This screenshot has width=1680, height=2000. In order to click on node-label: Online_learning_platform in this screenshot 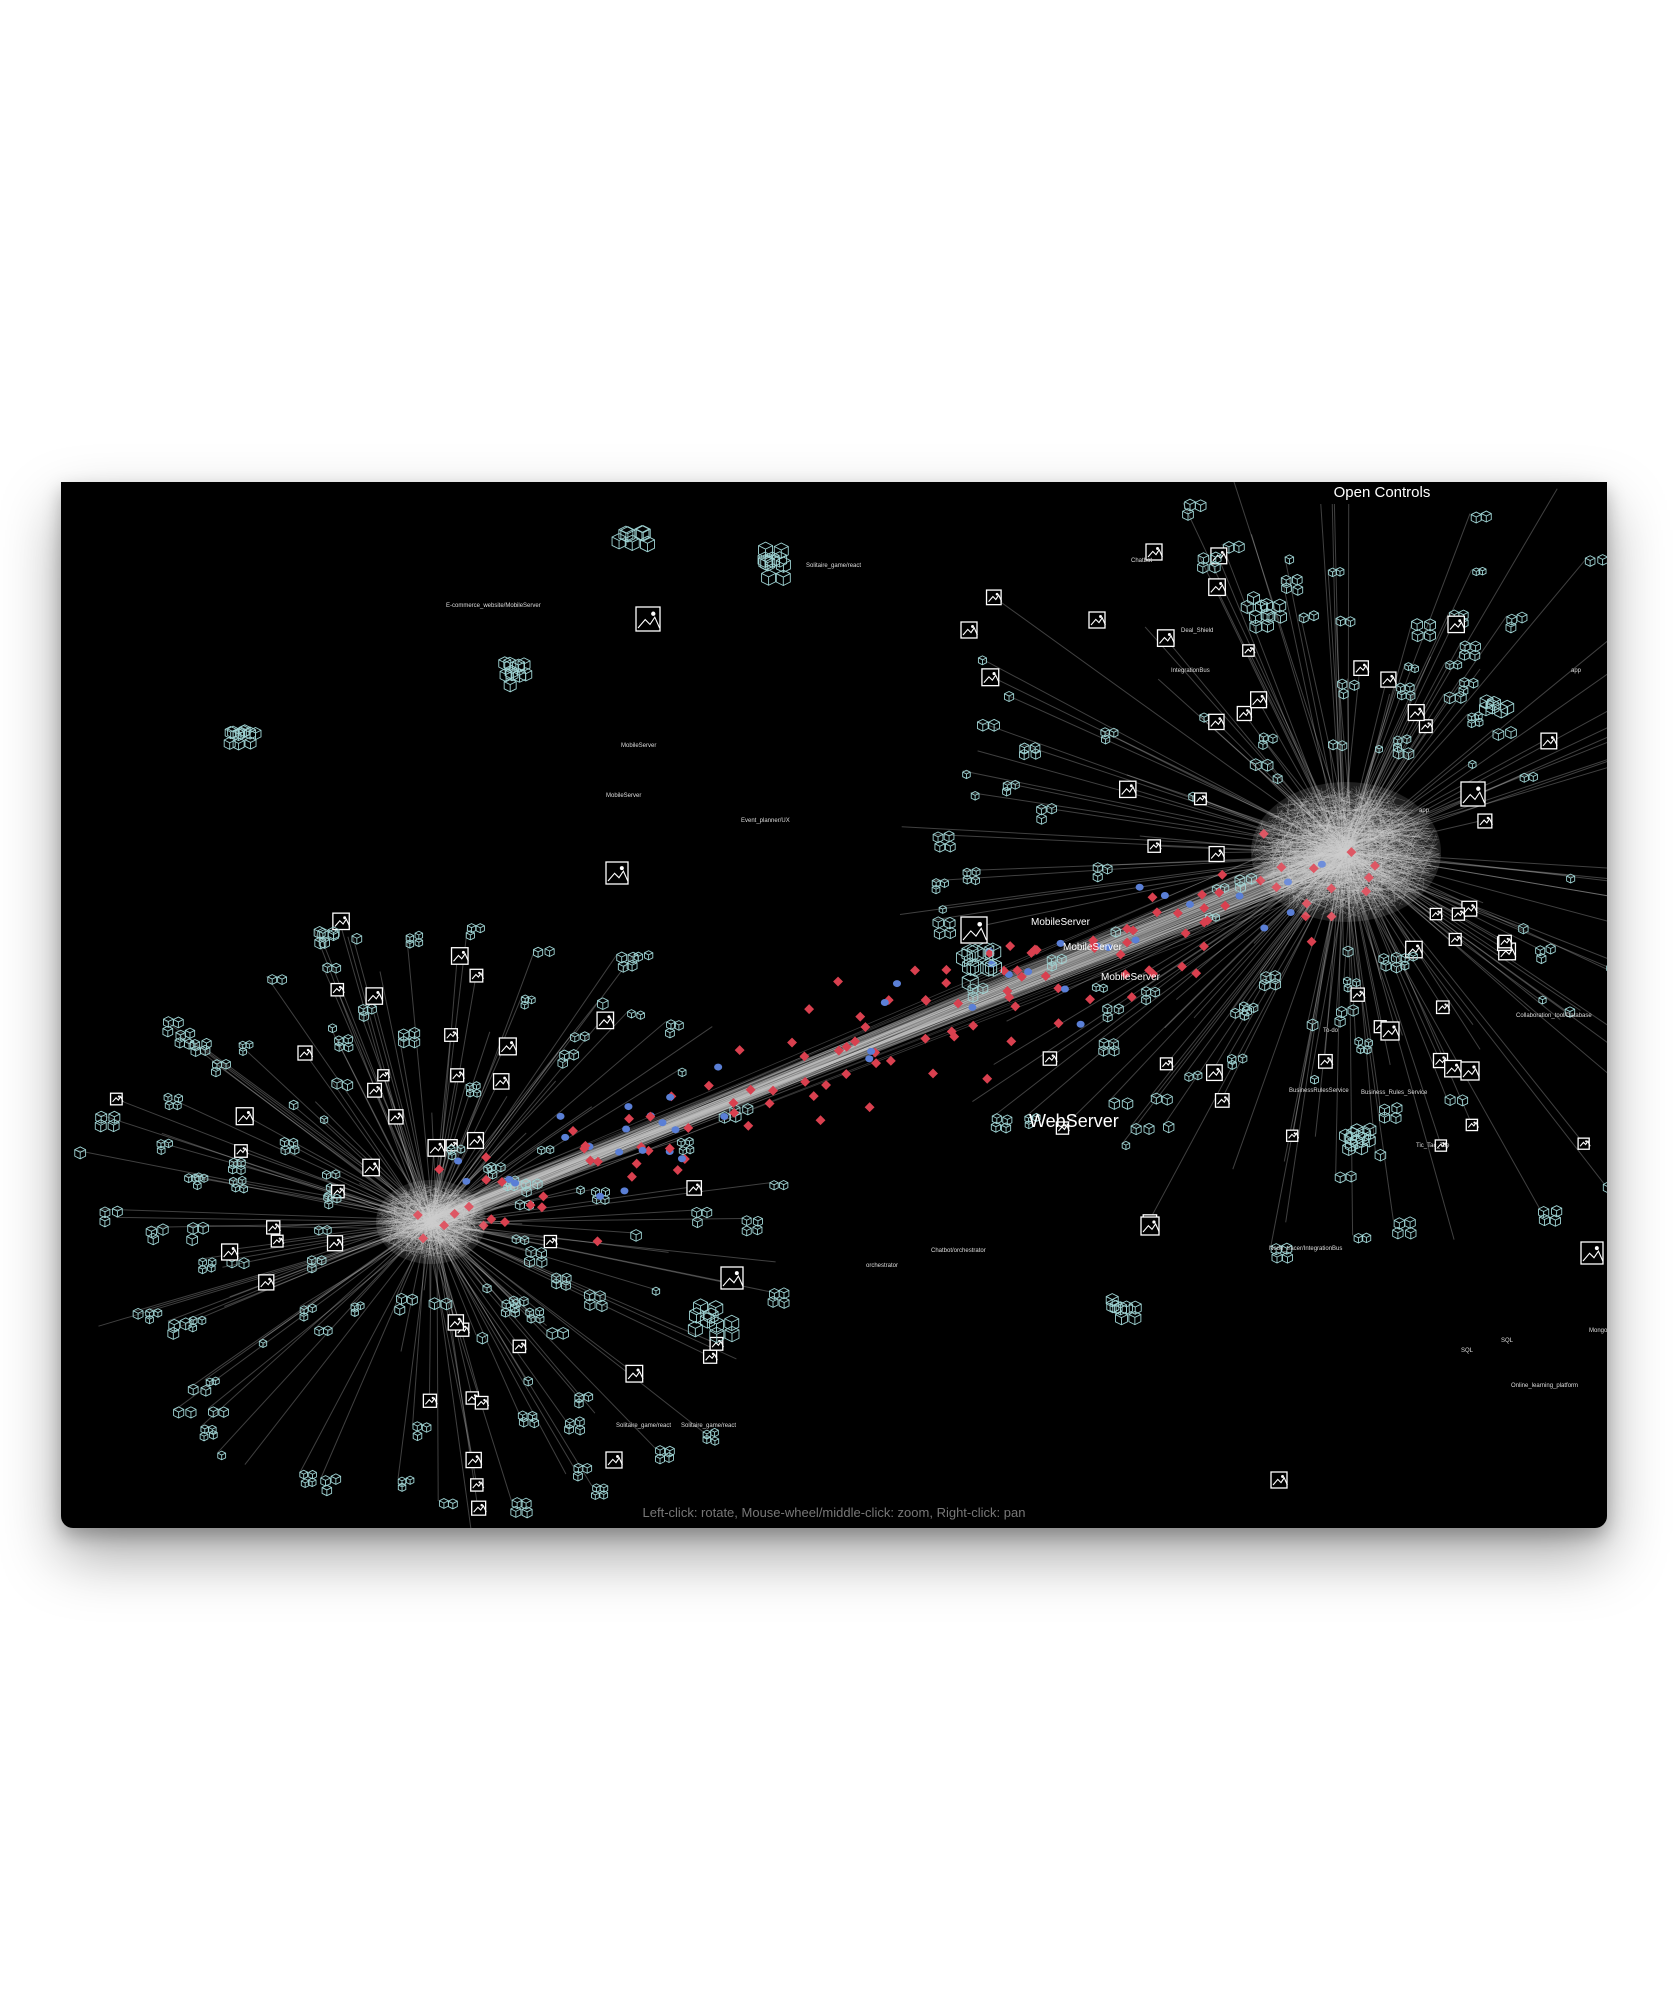, I will do `click(1544, 1386)`.